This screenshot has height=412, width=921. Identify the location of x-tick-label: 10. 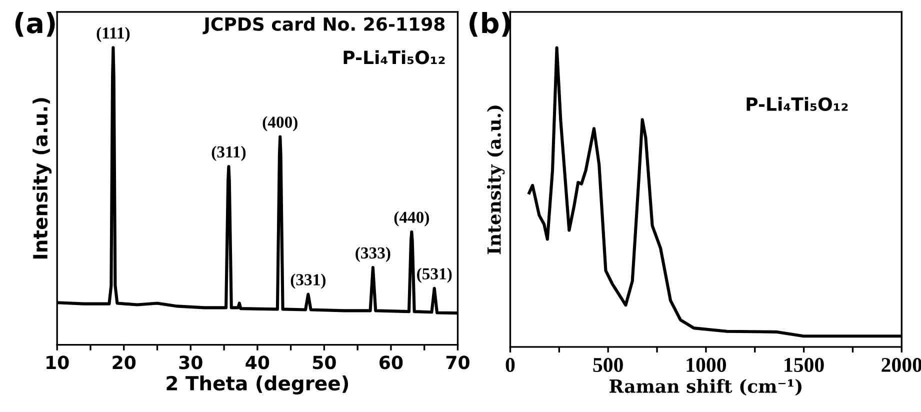
(57, 363).